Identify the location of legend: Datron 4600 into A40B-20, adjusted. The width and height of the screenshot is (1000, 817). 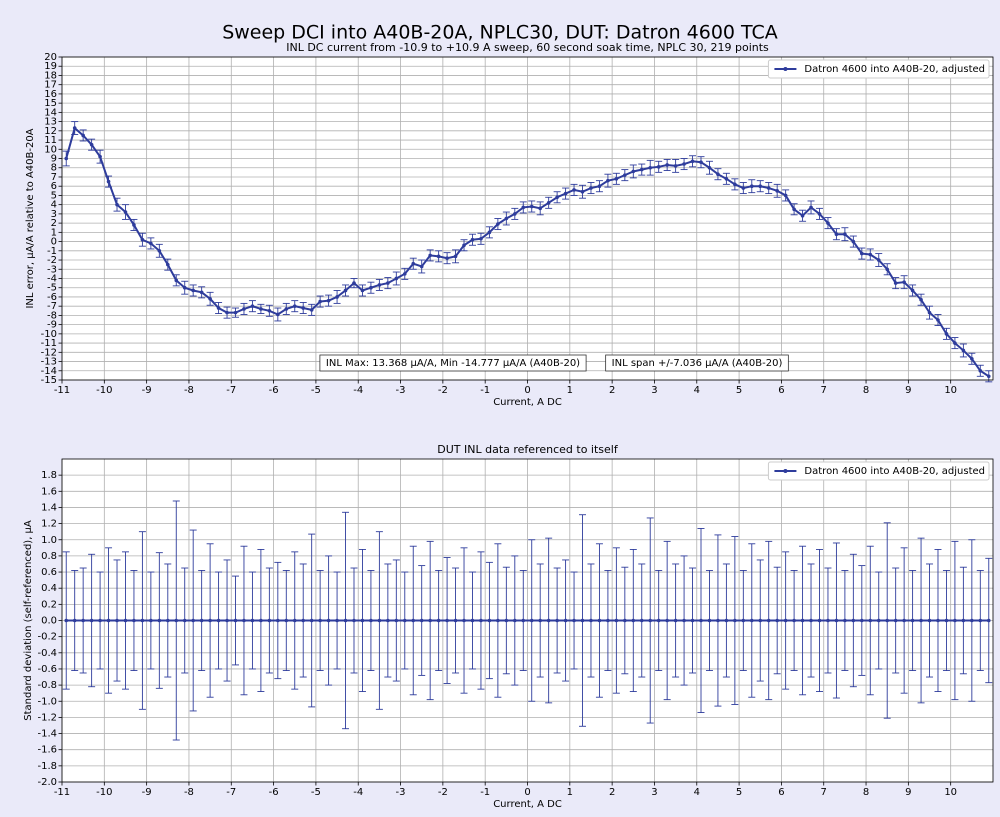
(878, 471).